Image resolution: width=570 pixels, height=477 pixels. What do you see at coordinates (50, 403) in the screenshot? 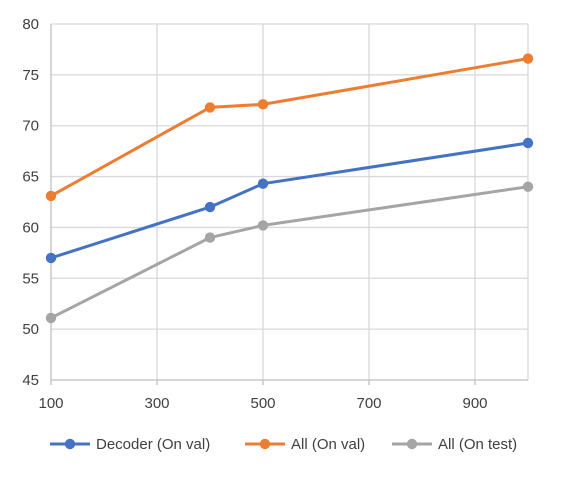
I see `x-tick-label: 100` at bounding box center [50, 403].